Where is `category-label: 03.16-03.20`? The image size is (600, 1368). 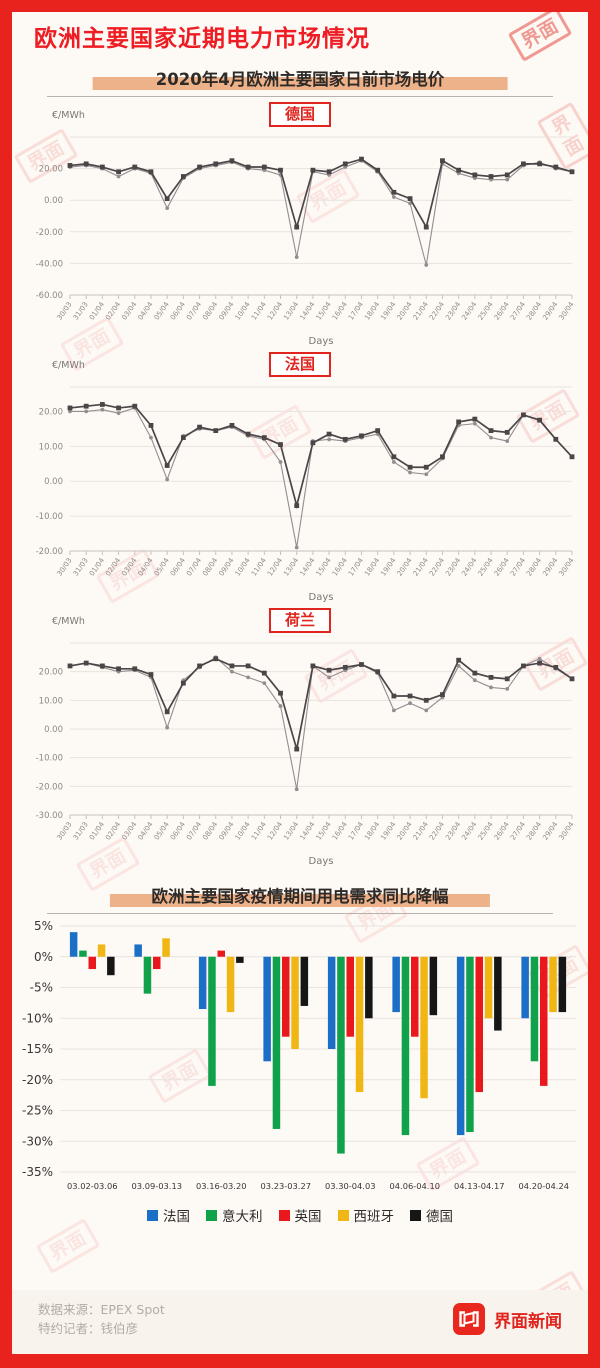 category-label: 03.16-03.20 is located at coordinates (221, 1186).